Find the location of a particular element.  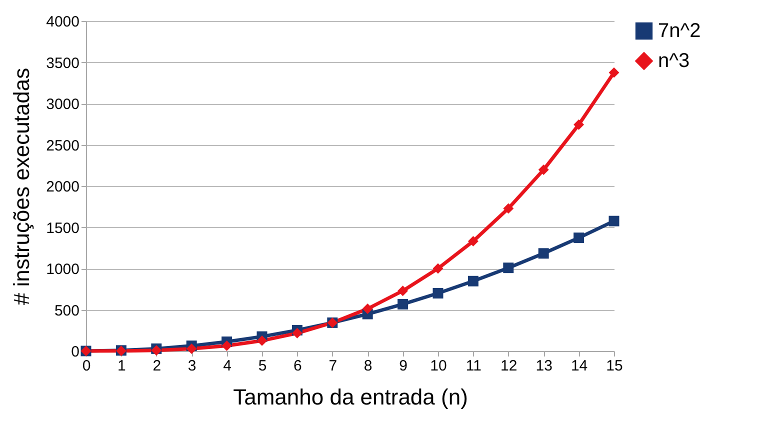

y-tick-label: 1000 is located at coordinates (63, 269).